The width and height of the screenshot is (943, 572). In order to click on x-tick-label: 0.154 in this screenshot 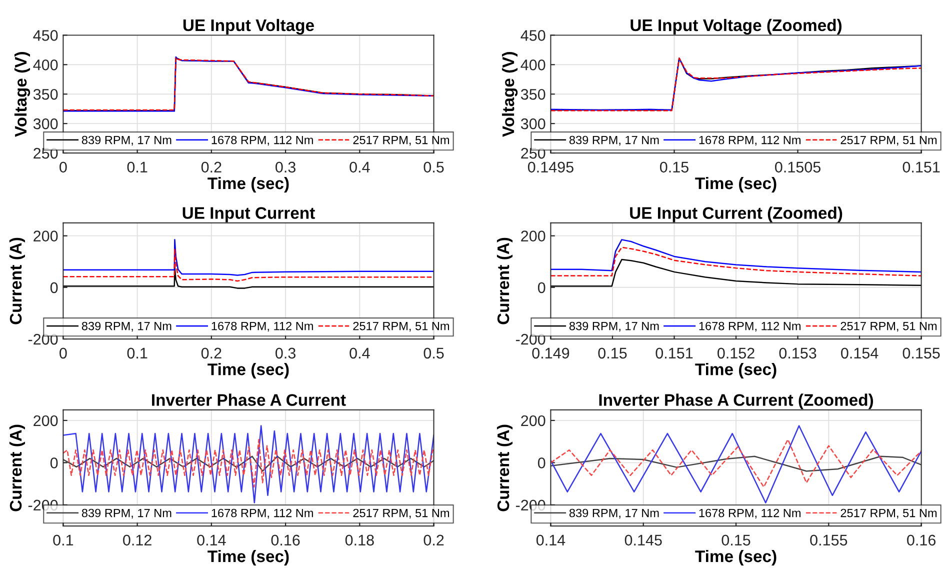, I will do `click(859, 353)`.